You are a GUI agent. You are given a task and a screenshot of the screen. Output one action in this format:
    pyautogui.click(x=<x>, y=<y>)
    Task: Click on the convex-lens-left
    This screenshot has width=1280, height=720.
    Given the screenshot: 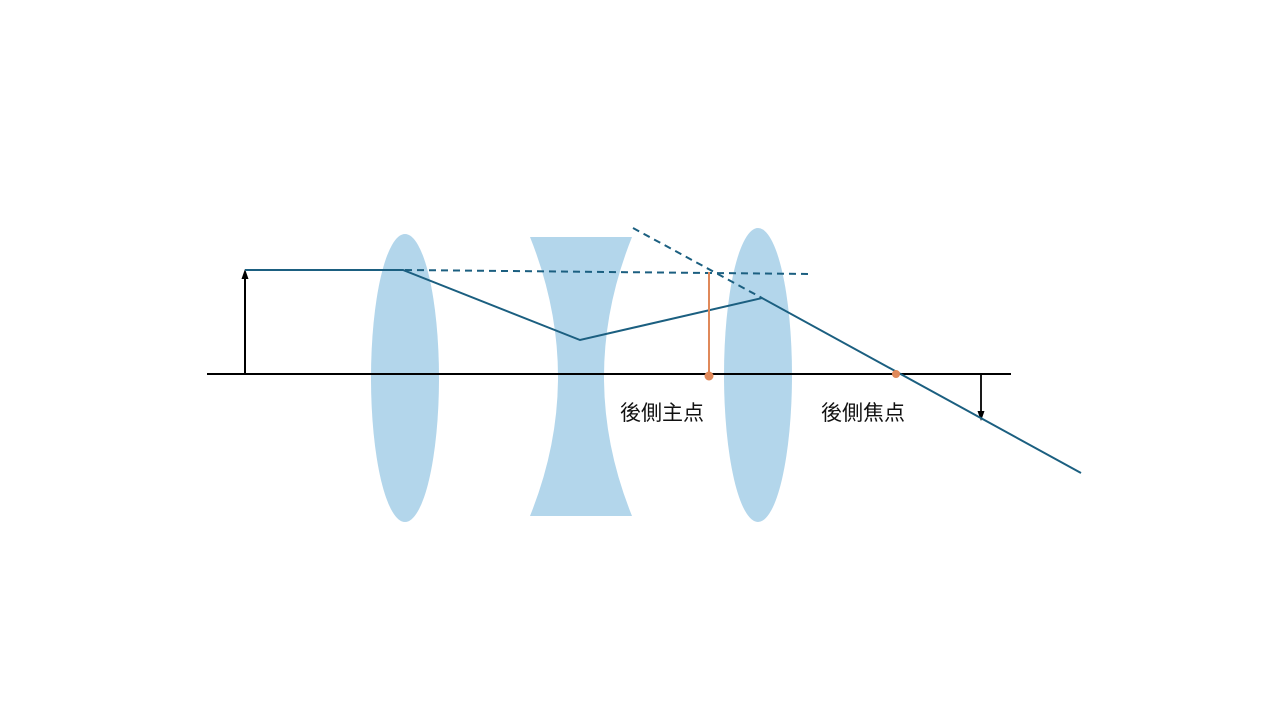 What is the action you would take?
    pyautogui.click(x=405, y=378)
    